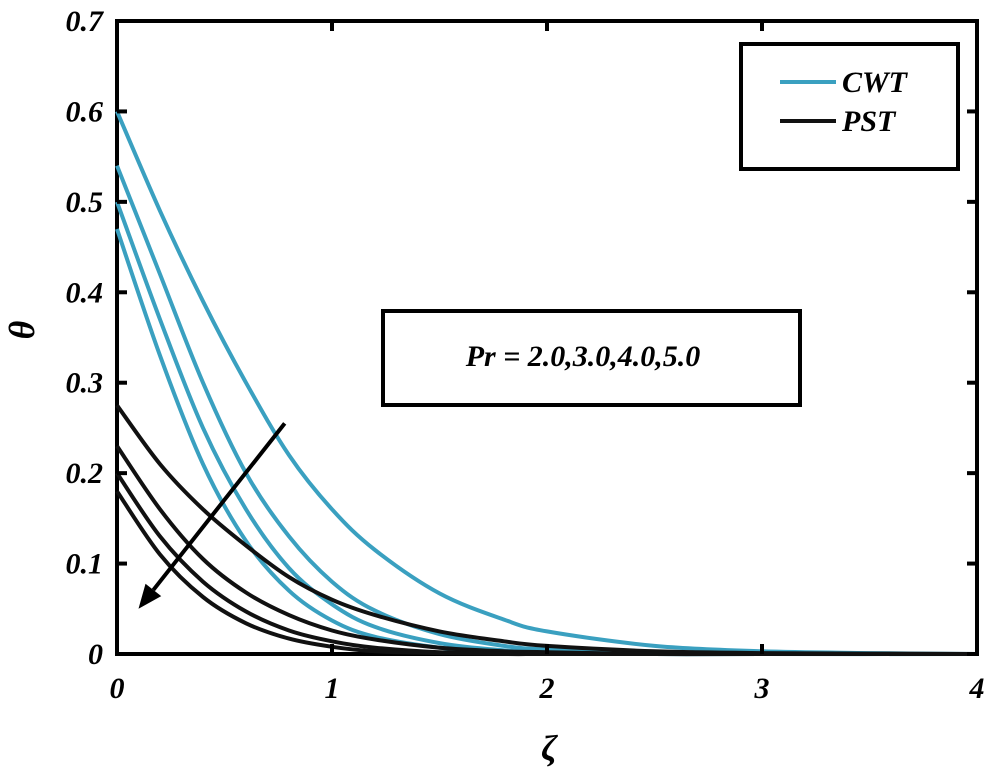  I want to click on y-tick-label: 0.5, so click(85, 202).